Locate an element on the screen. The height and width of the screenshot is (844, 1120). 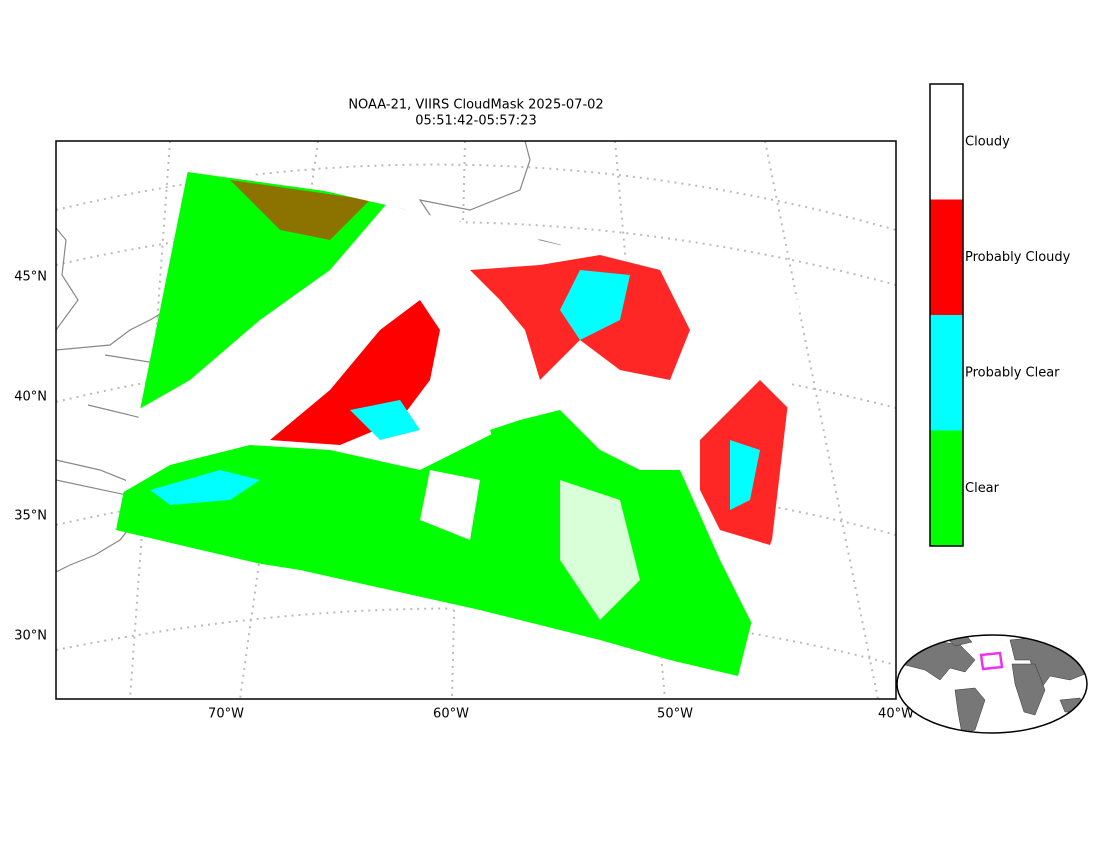
lat-label: 40°N is located at coordinates (30, 397).